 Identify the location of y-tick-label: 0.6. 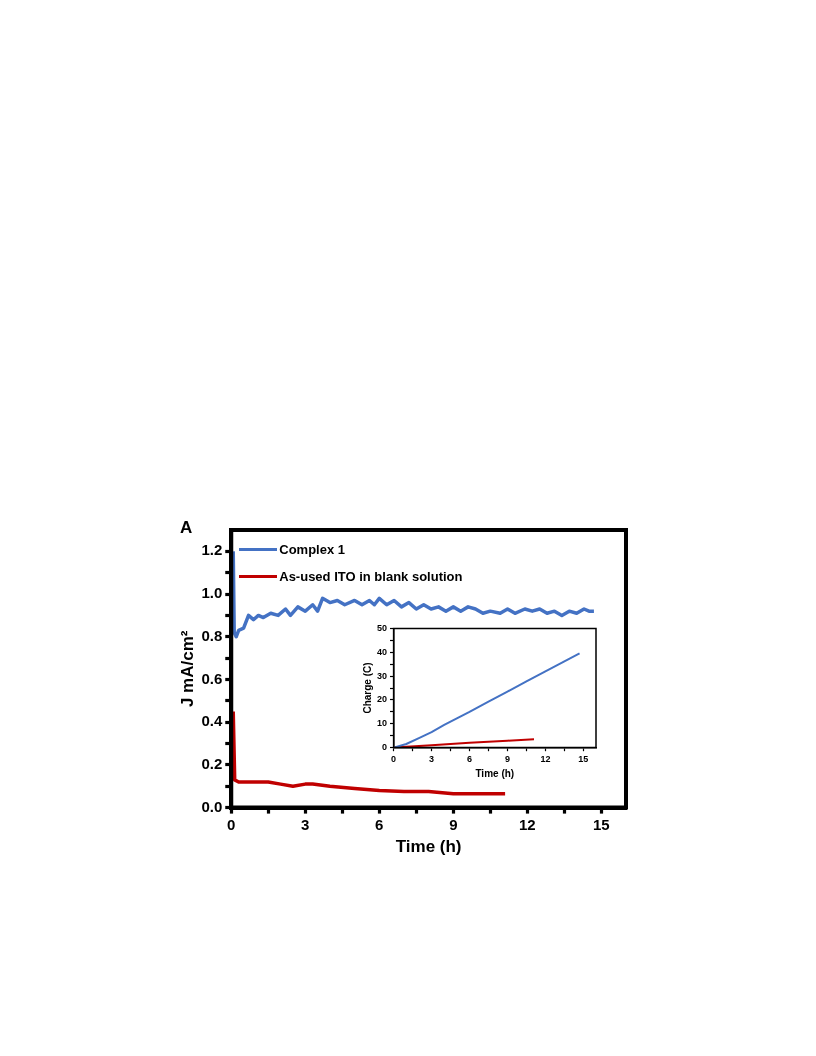
(212, 678).